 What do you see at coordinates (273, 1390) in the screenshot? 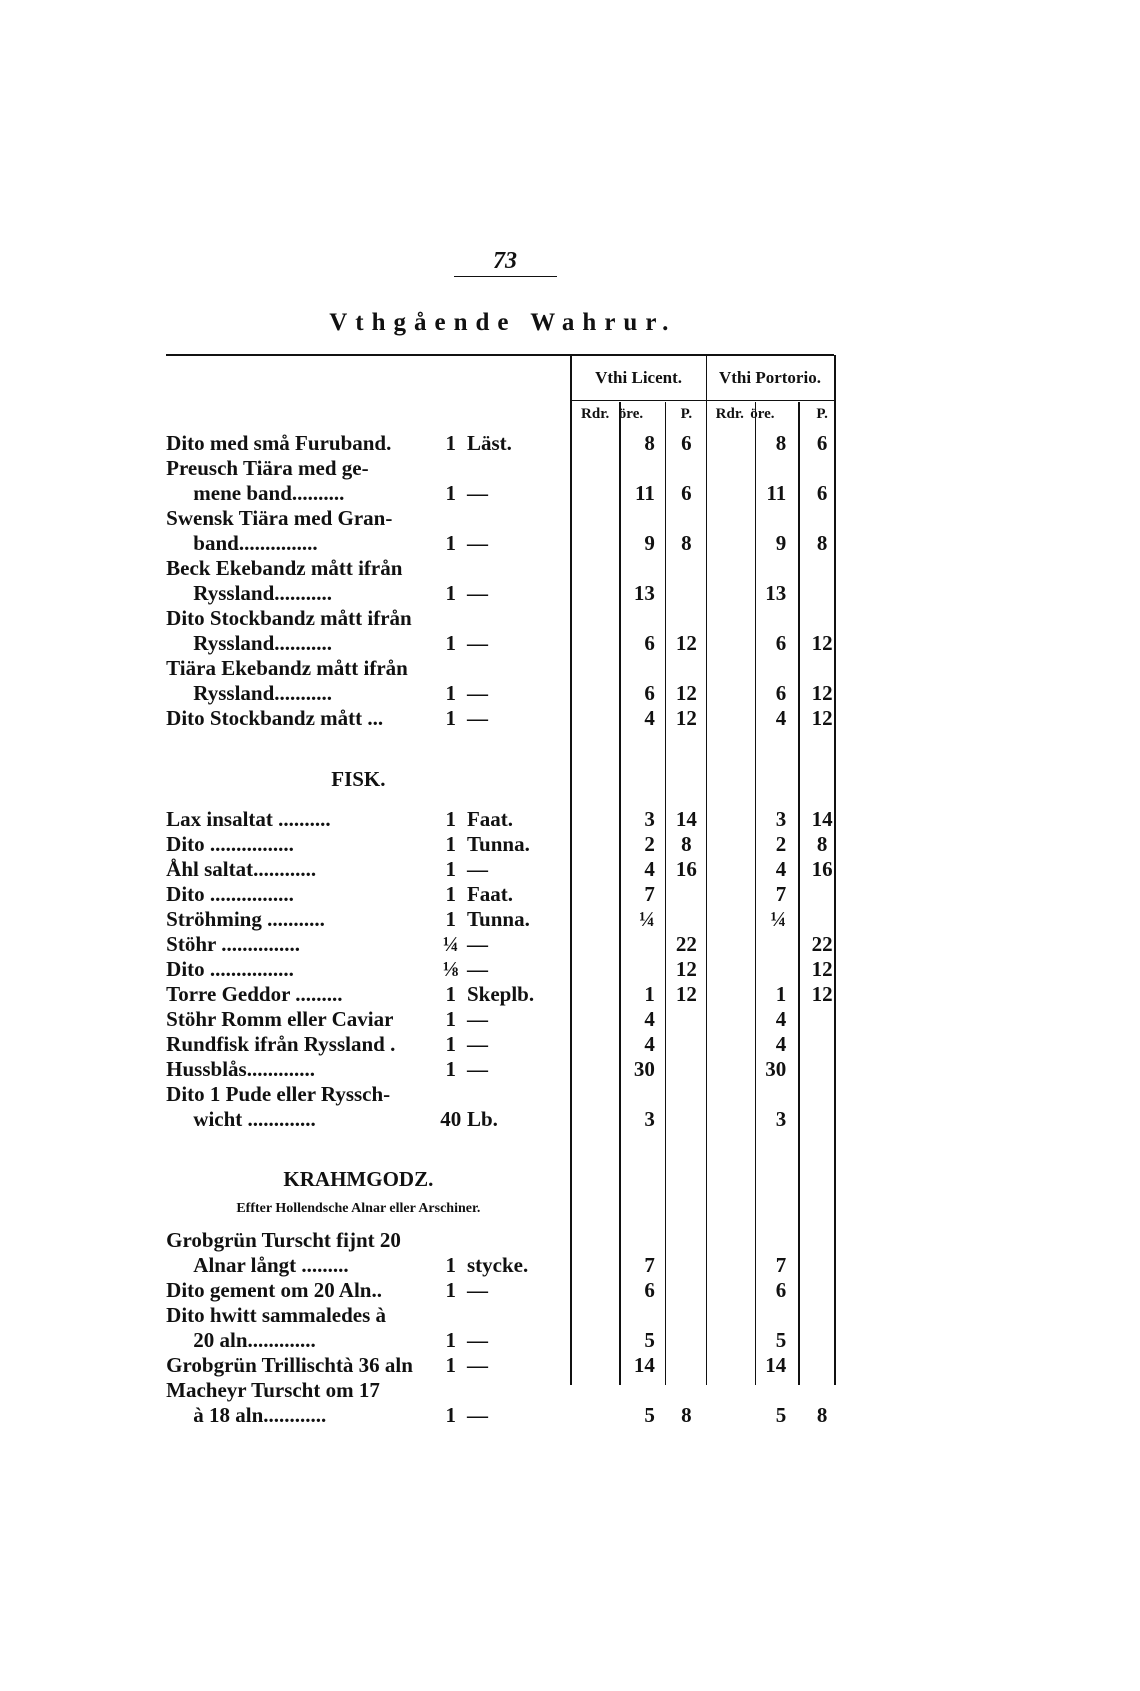
I see `item-text: Macheyr Turscht om 17` at bounding box center [273, 1390].